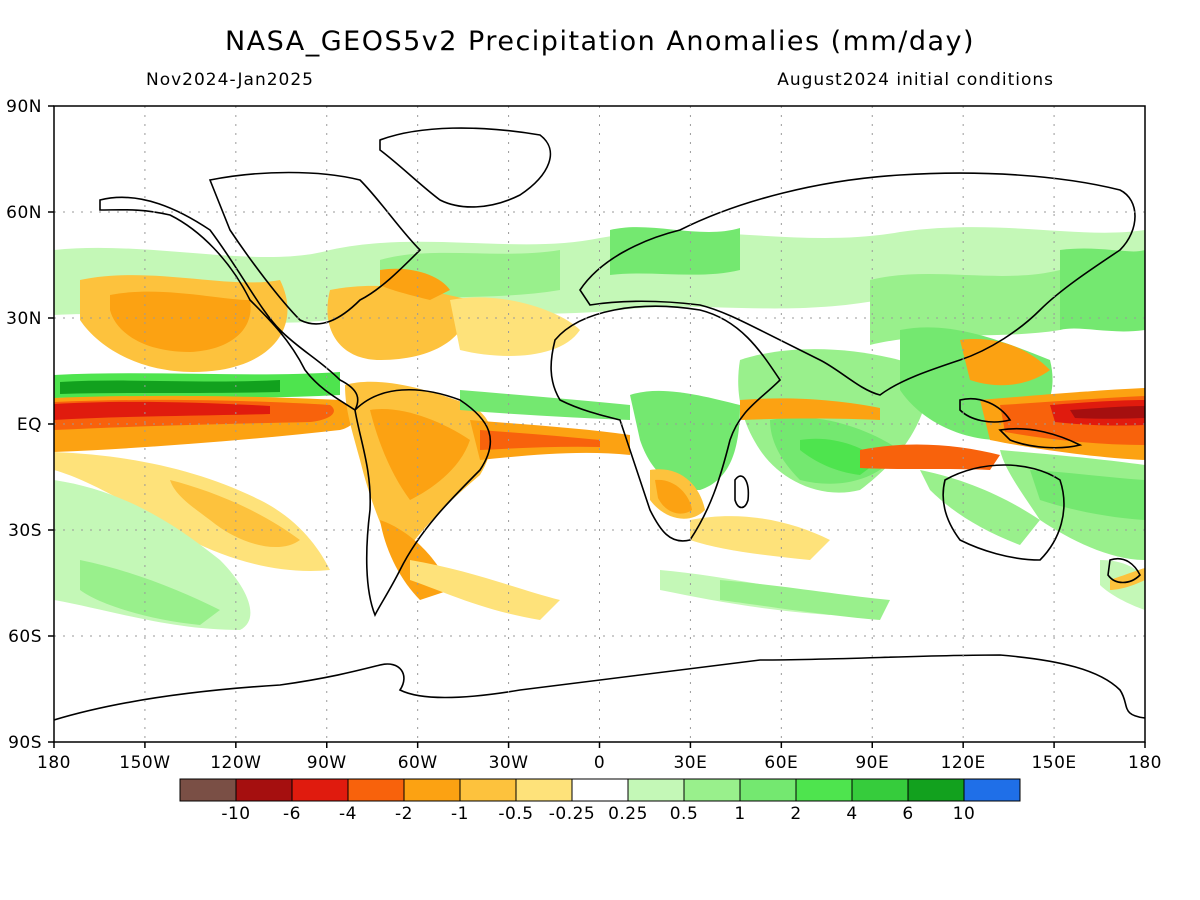 This screenshot has width=1200, height=900. What do you see at coordinates (572, 814) in the screenshot?
I see `colorbar-label: -0.25` at bounding box center [572, 814].